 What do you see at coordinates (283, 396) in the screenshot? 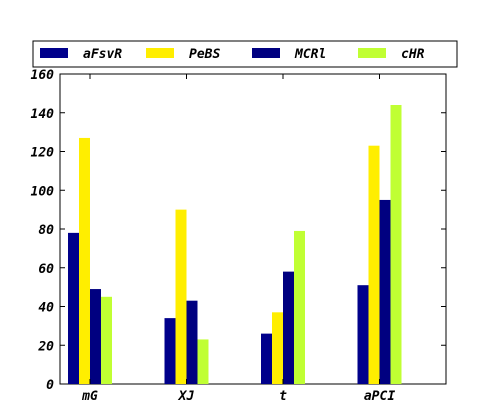
I see `x-tick-label: t` at bounding box center [283, 396].